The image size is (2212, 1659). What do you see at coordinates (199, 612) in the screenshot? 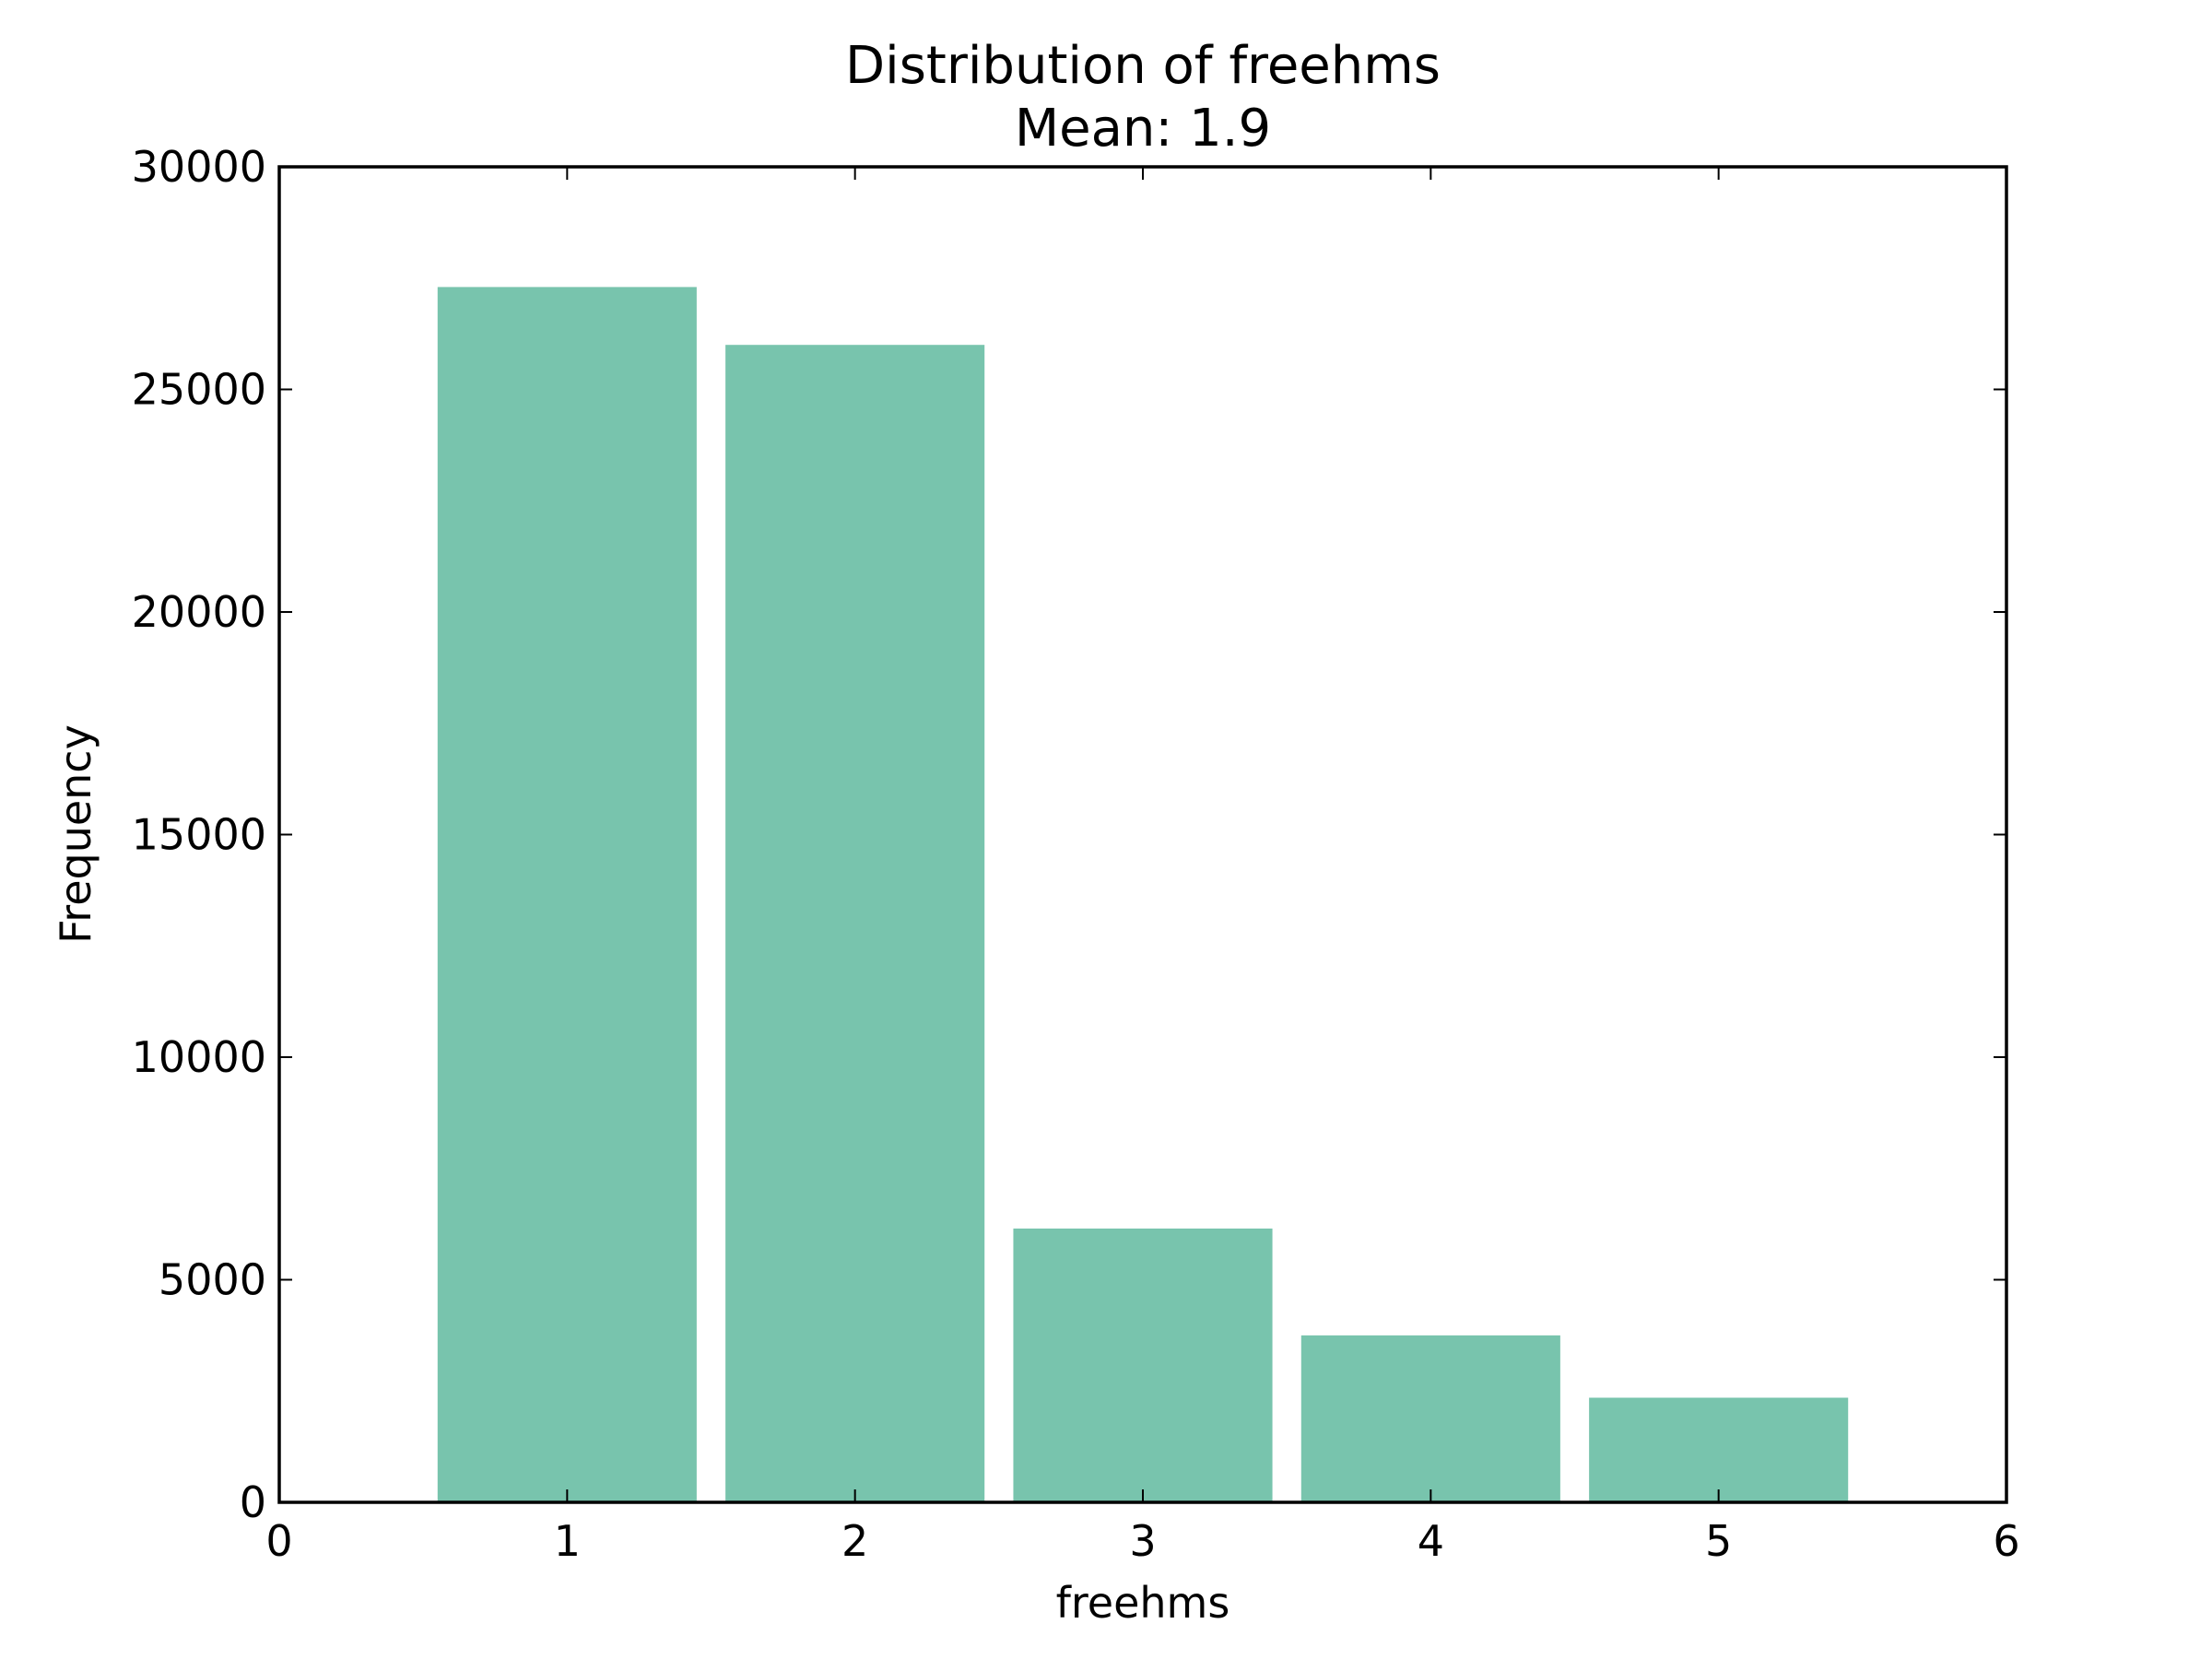
I see `y-tick-label: 20000` at bounding box center [199, 612].